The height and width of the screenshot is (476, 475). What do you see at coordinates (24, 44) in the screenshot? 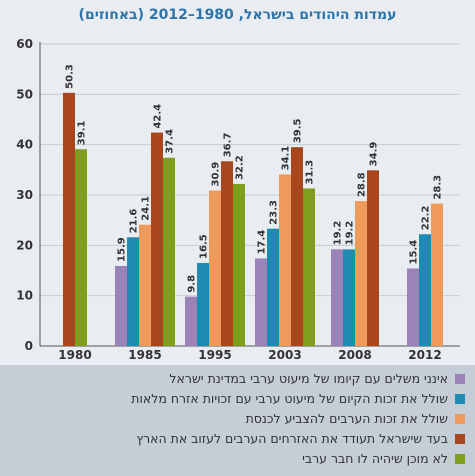
I see `y-tick-label: 60` at bounding box center [24, 44].